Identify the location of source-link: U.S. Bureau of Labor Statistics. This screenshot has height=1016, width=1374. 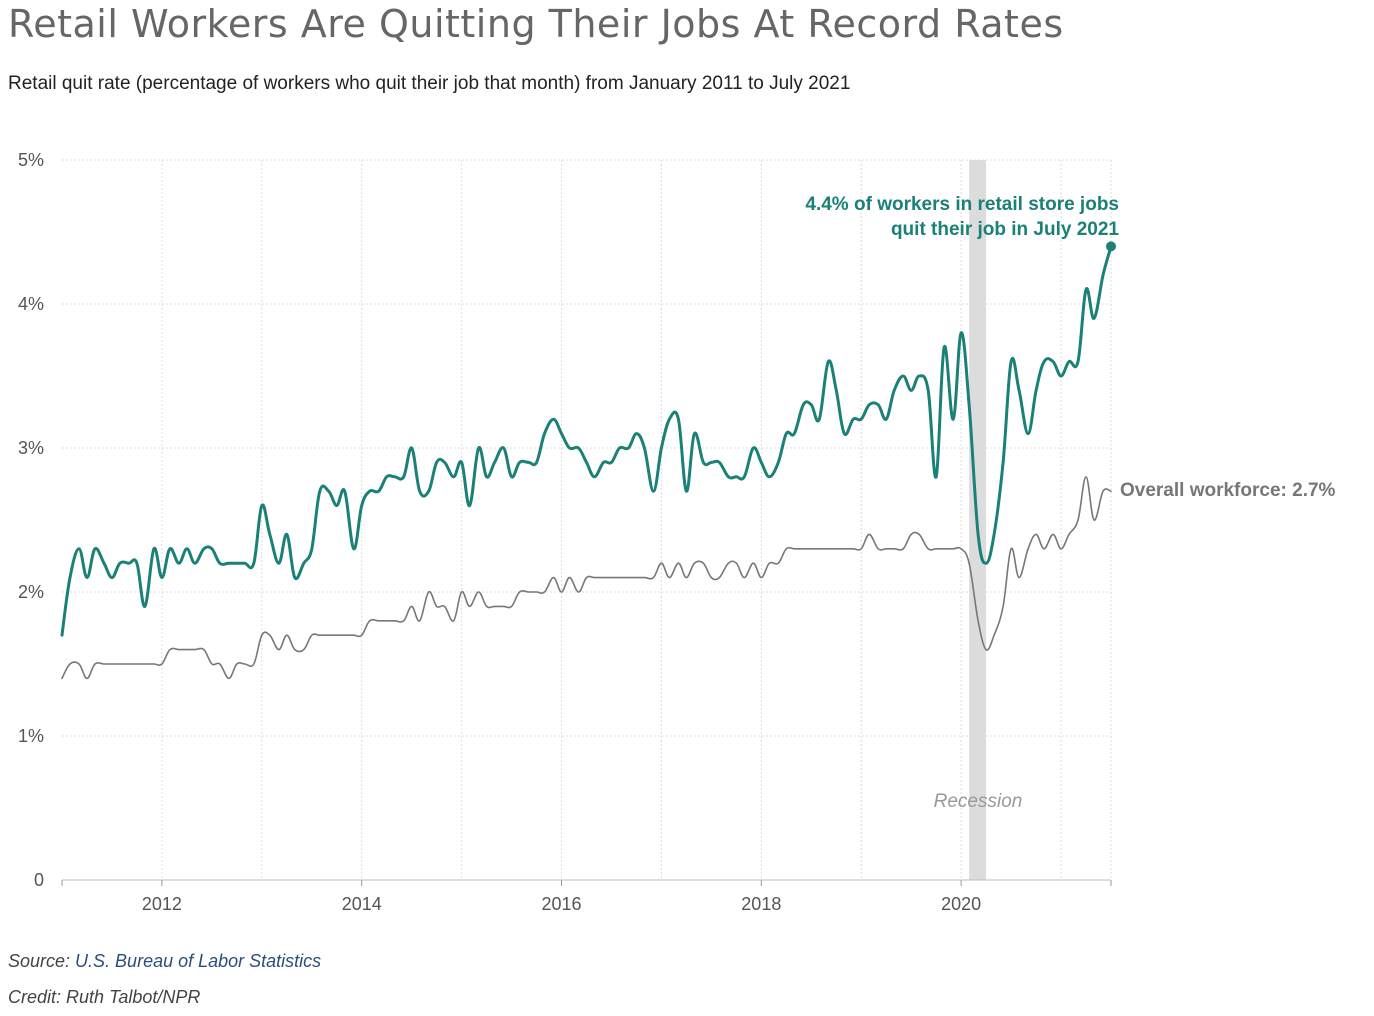
(198, 961).